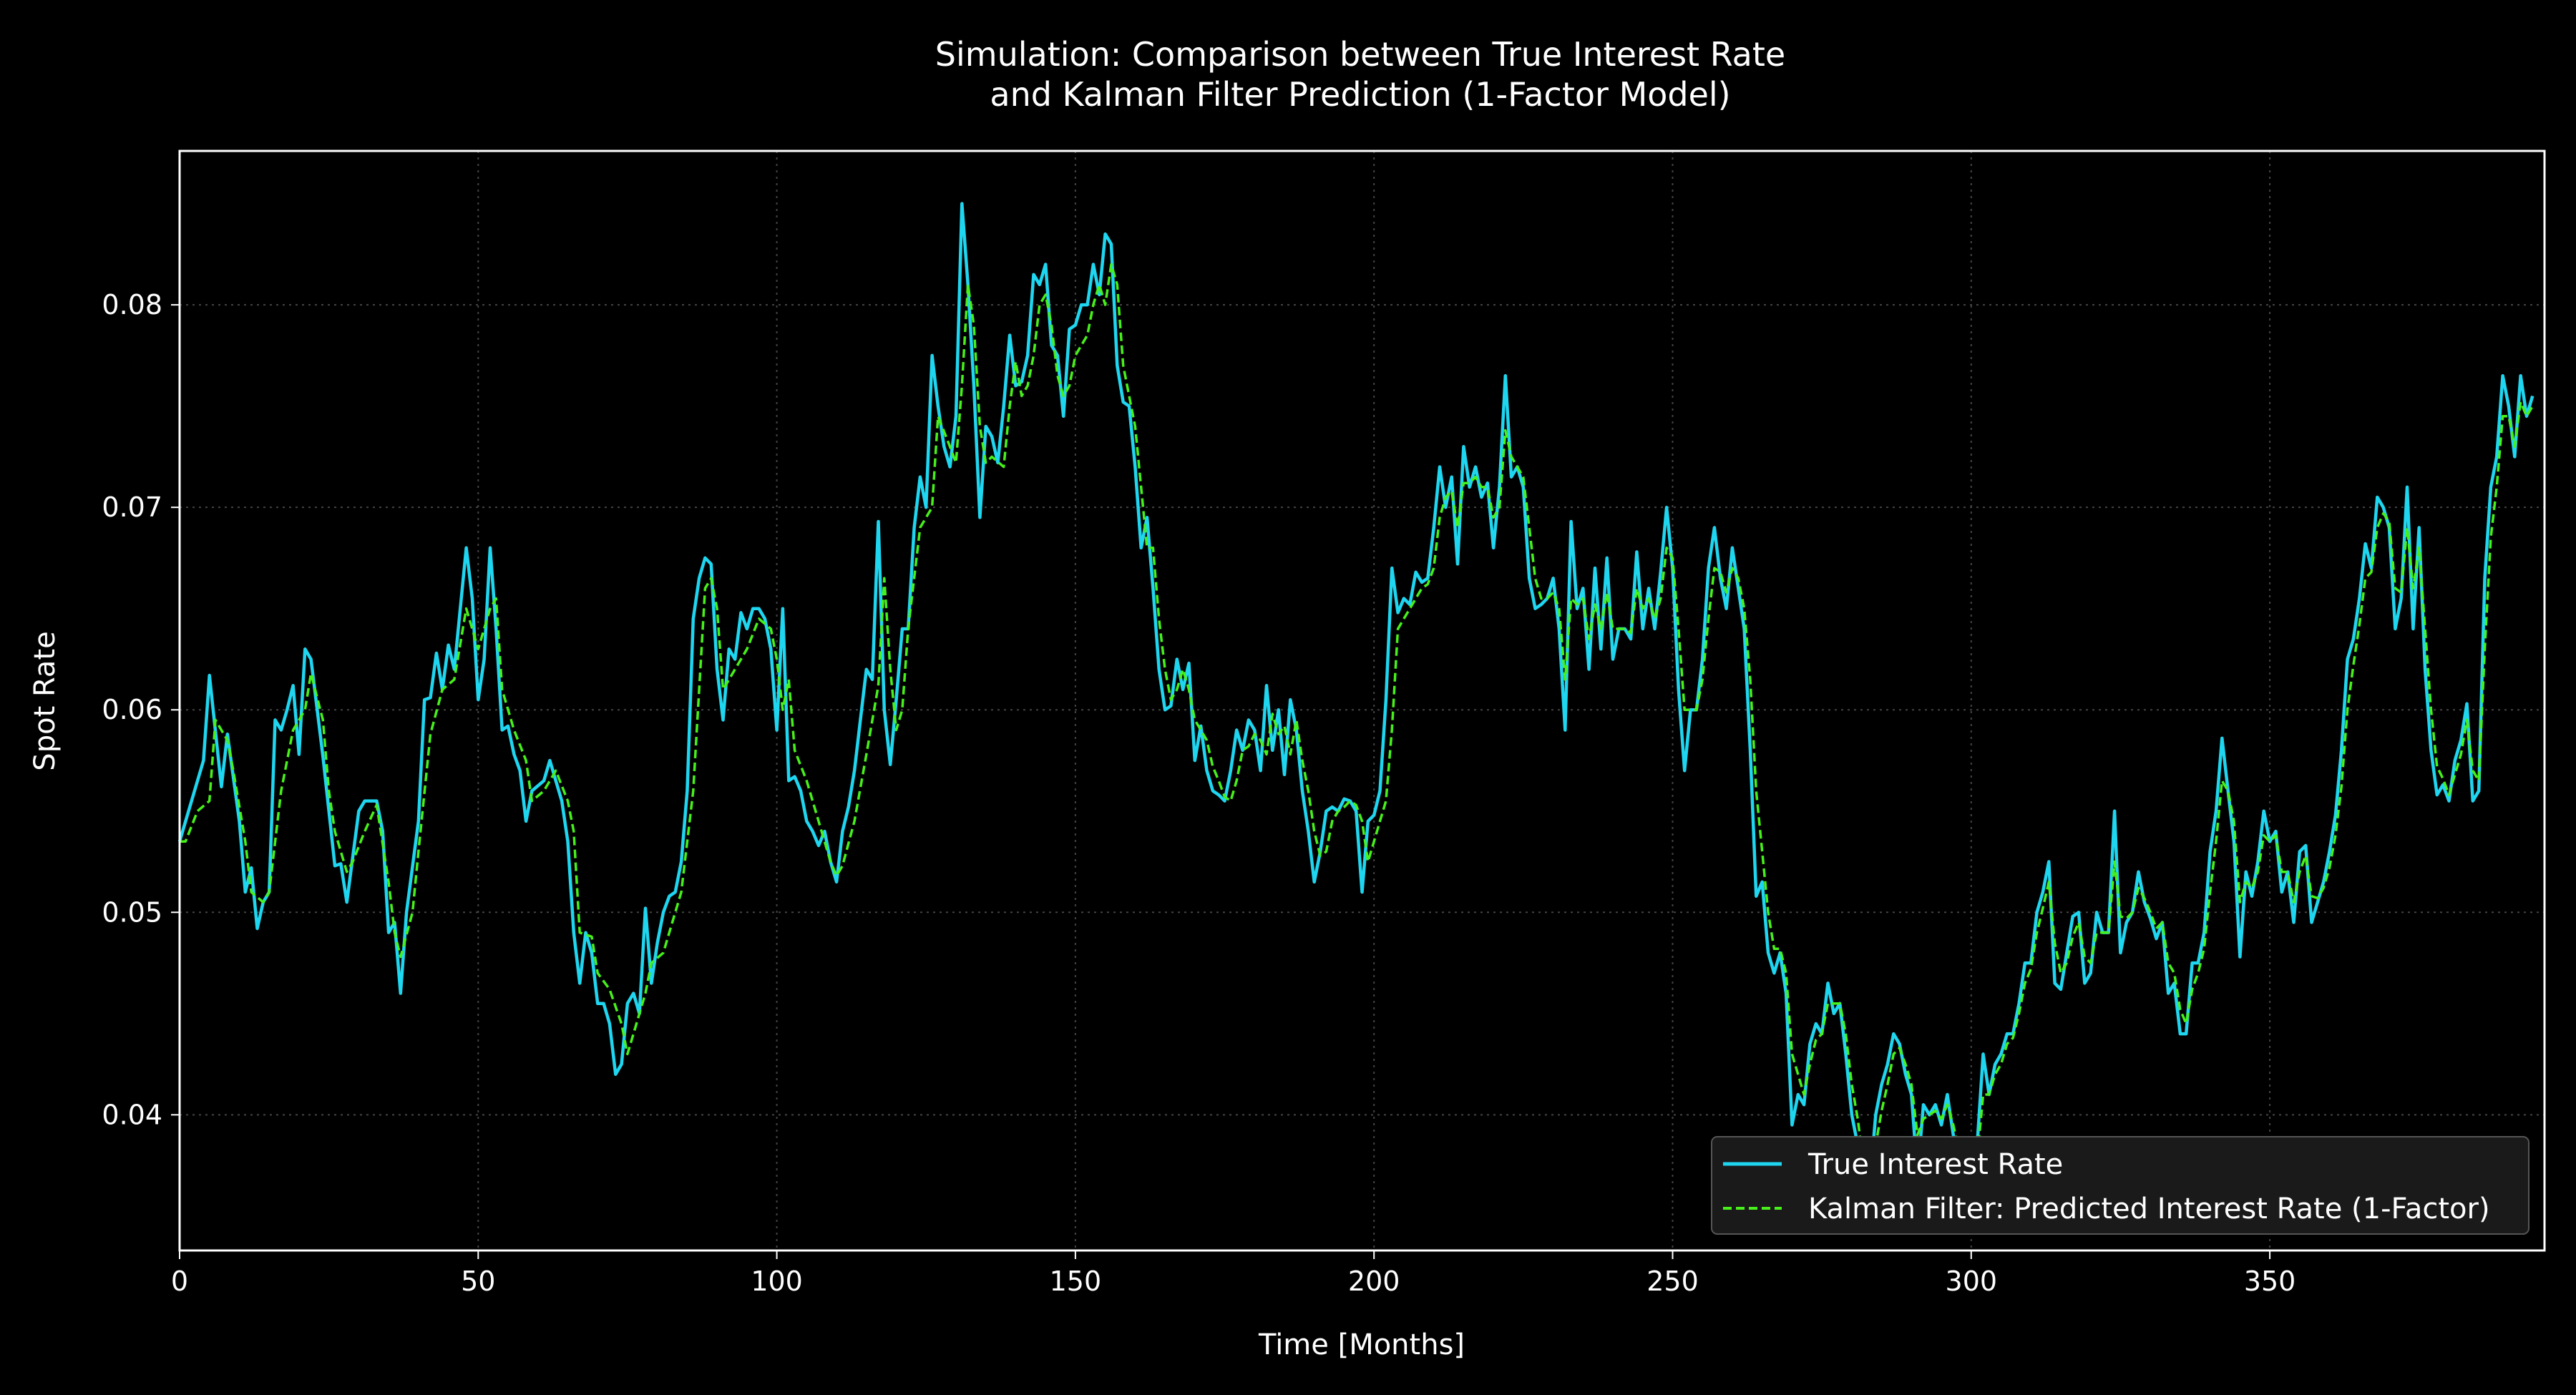 This screenshot has width=2576, height=1395. I want to click on y-axis: 0.04 0.05 0.06 0.07 0.08, so click(141, 710).